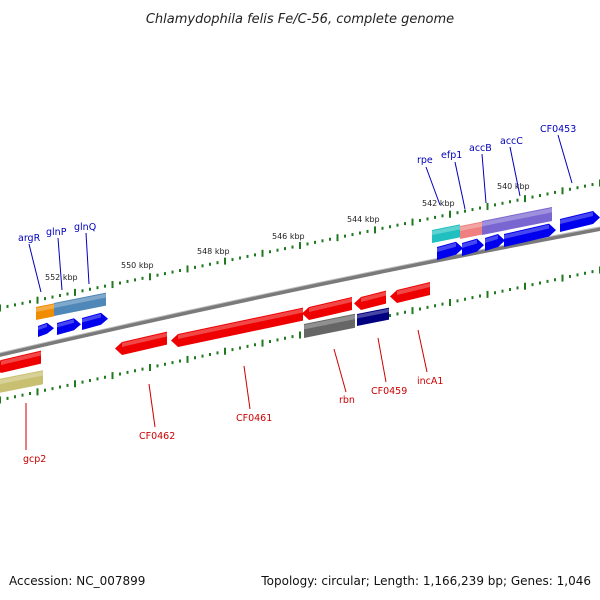 The image size is (600, 600). Describe the element at coordinates (77, 581) in the screenshot. I see `accession-label: Accession: NC_007899` at that location.